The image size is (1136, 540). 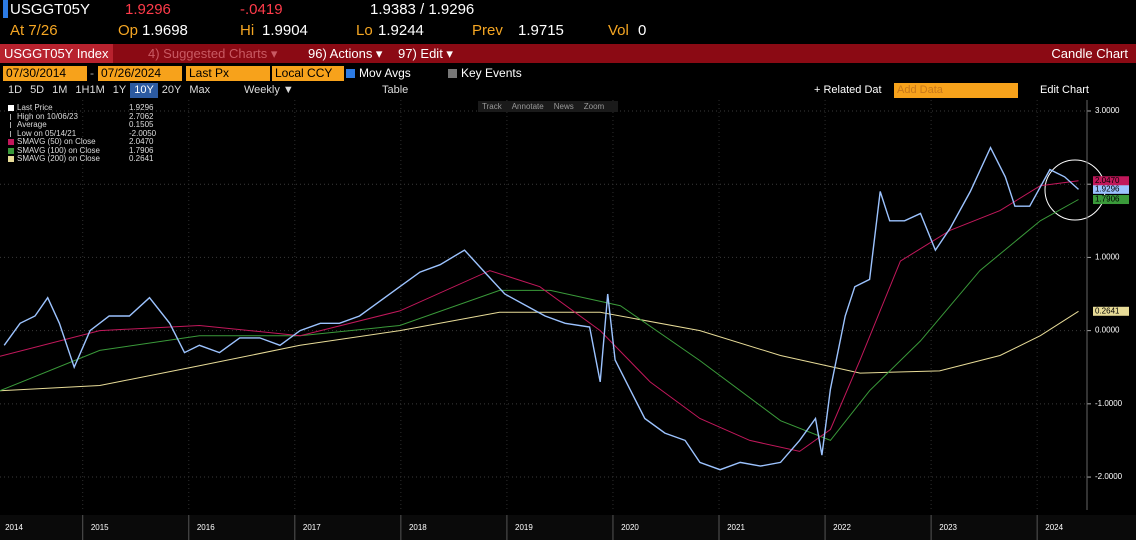 What do you see at coordinates (37, 90) in the screenshot?
I see `period-button: 5D` at bounding box center [37, 90].